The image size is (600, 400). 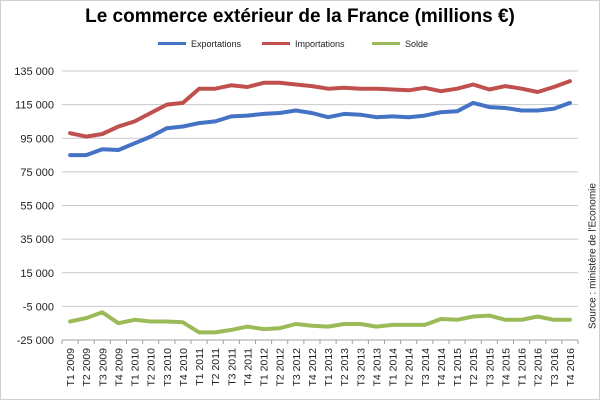 I want to click on x-tick-label: T2 2013, so click(x=345, y=367).